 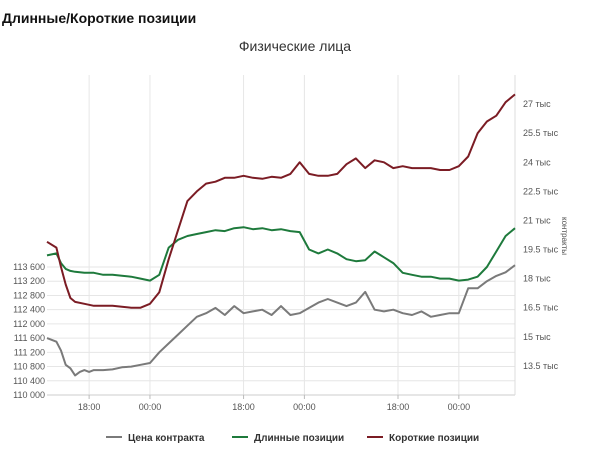 I want to click on legend-label-short: Короткие позиции, so click(x=434, y=438).